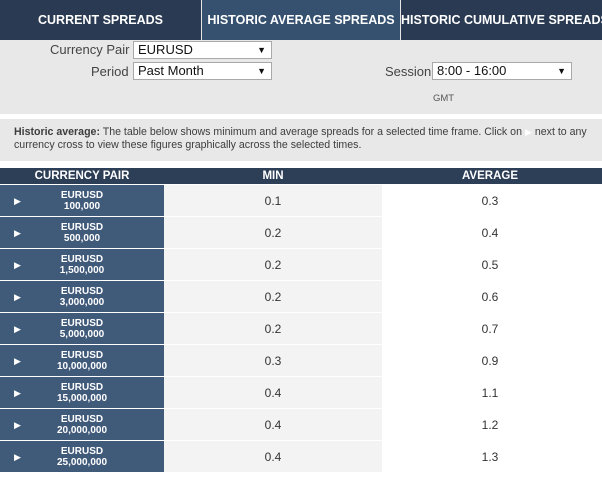  I want to click on table-row: ▶ EURUSD 1,500,000 0.2 0.5, so click(301, 264).